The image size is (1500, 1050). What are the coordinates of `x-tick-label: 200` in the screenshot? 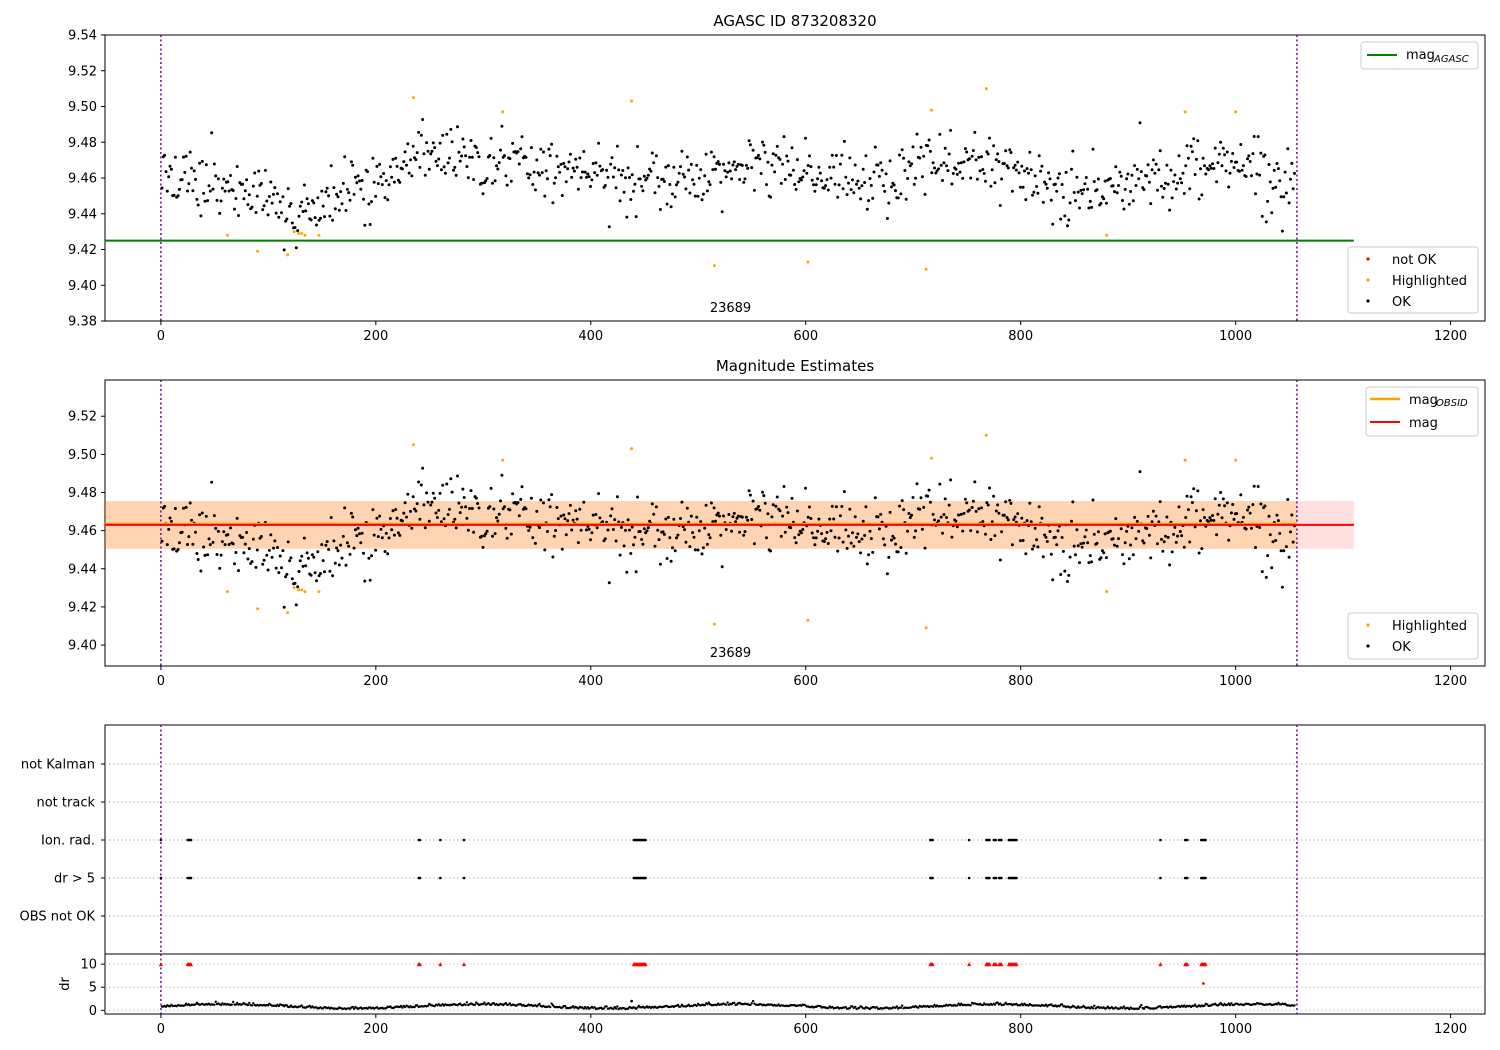 It's located at (375, 336).